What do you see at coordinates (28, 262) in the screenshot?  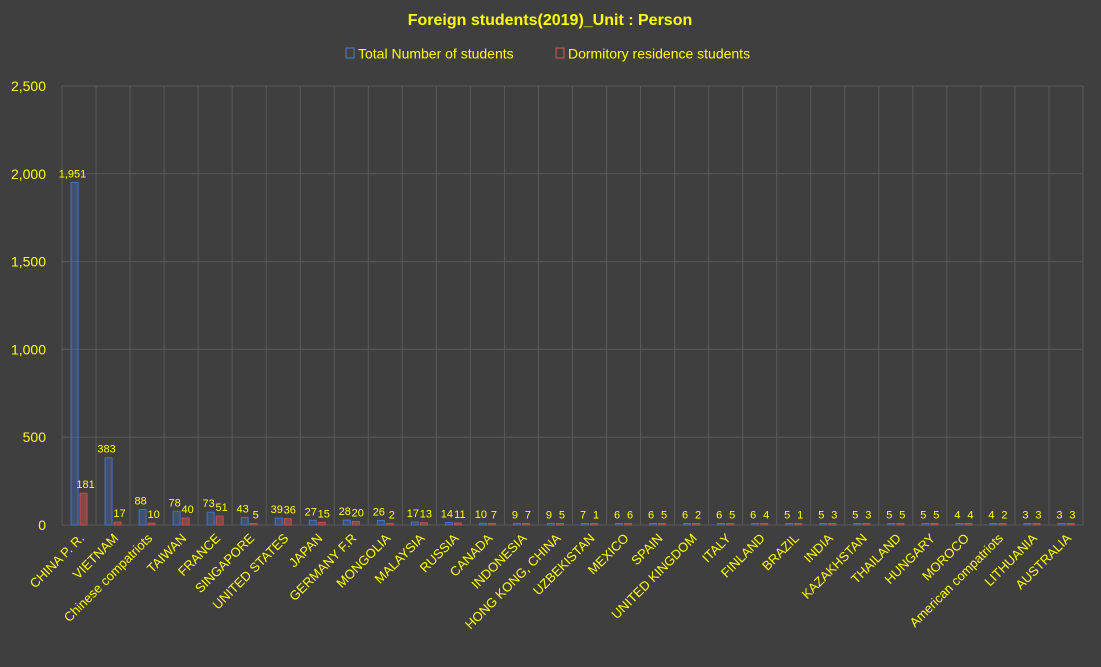 I see `y-tick-label: 1,500` at bounding box center [28, 262].